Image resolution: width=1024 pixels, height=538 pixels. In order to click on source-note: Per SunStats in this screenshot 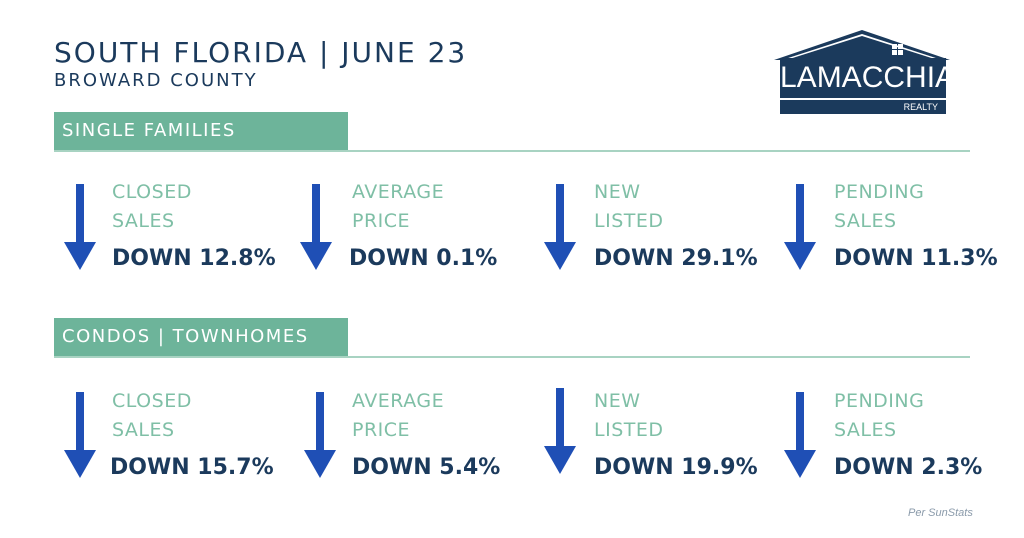, I will do `click(940, 513)`.